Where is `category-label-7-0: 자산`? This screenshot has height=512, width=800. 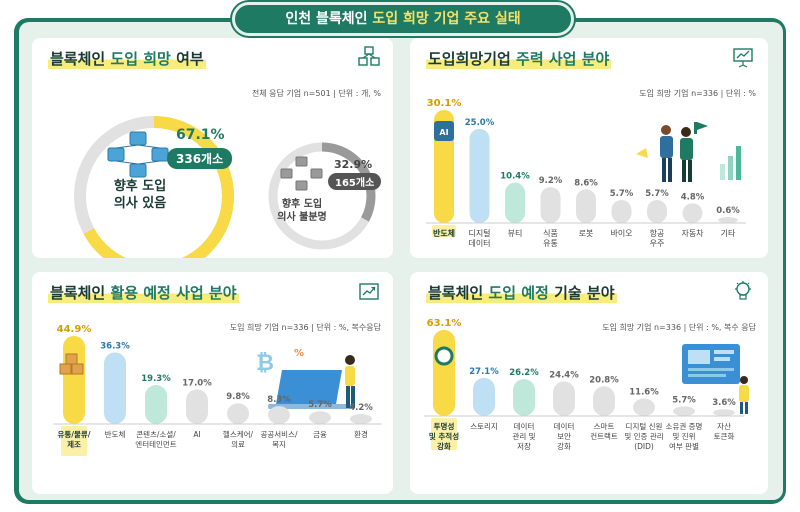 category-label-7-0: 자산 is located at coordinates (724, 426).